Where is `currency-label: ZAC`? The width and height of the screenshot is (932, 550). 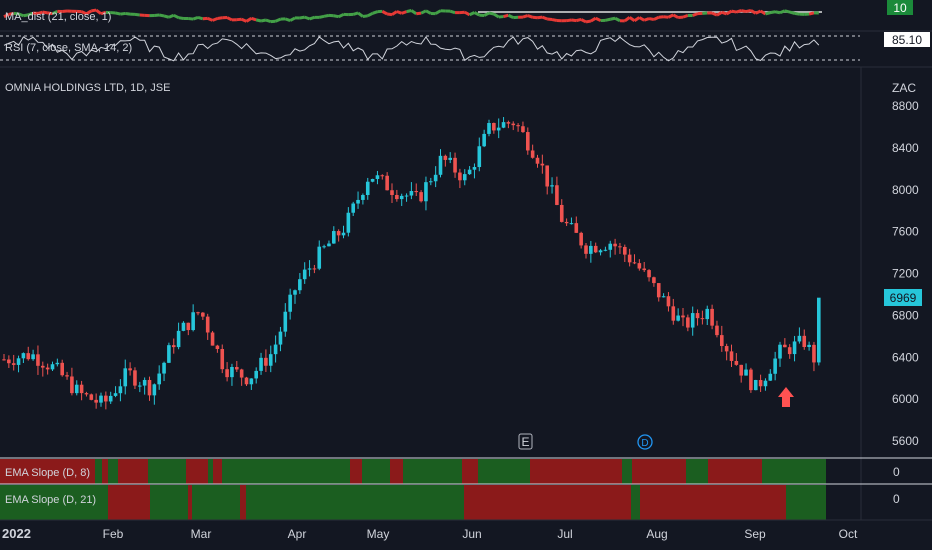
currency-label: ZAC is located at coordinates (904, 88).